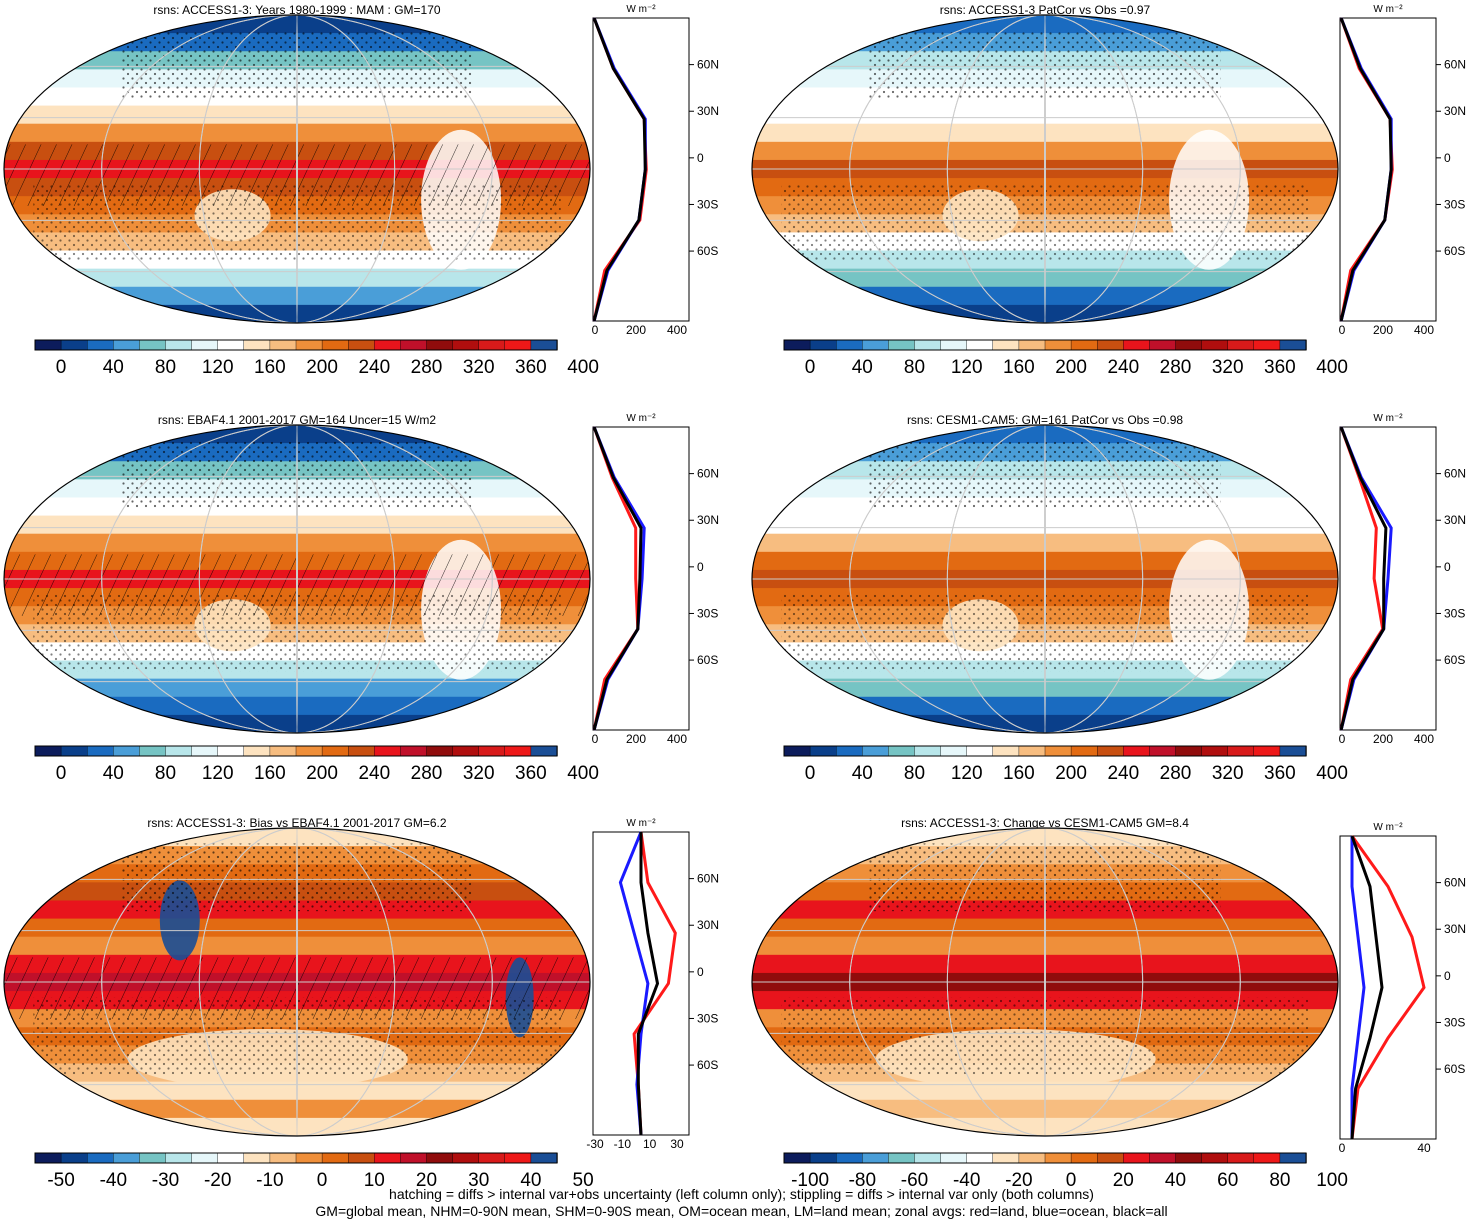 The height and width of the screenshot is (1221, 1483). I want to click on zonal-profile: W m⁻² 60N 30N 0 30S 60S 0 200 400, so click(1402, 170).